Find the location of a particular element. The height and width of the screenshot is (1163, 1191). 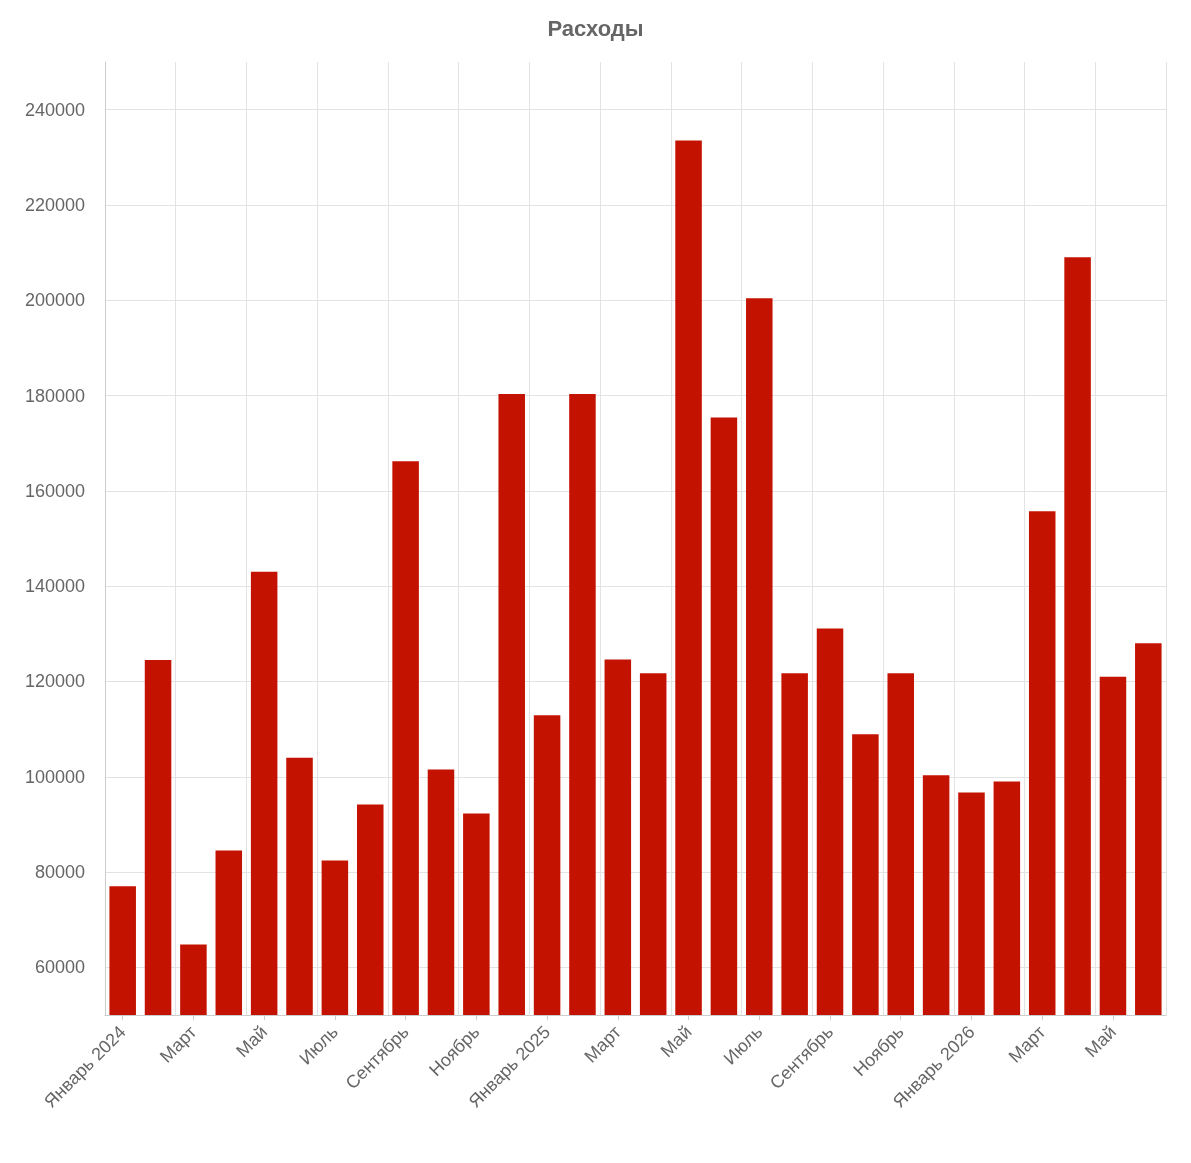

y-tick-label: 140000 is located at coordinates (54, 586).